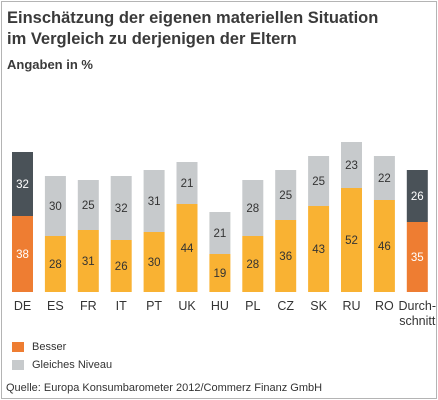 The height and width of the screenshot is (400, 438). I want to click on x-tick-label-pl: PL, so click(252, 306).